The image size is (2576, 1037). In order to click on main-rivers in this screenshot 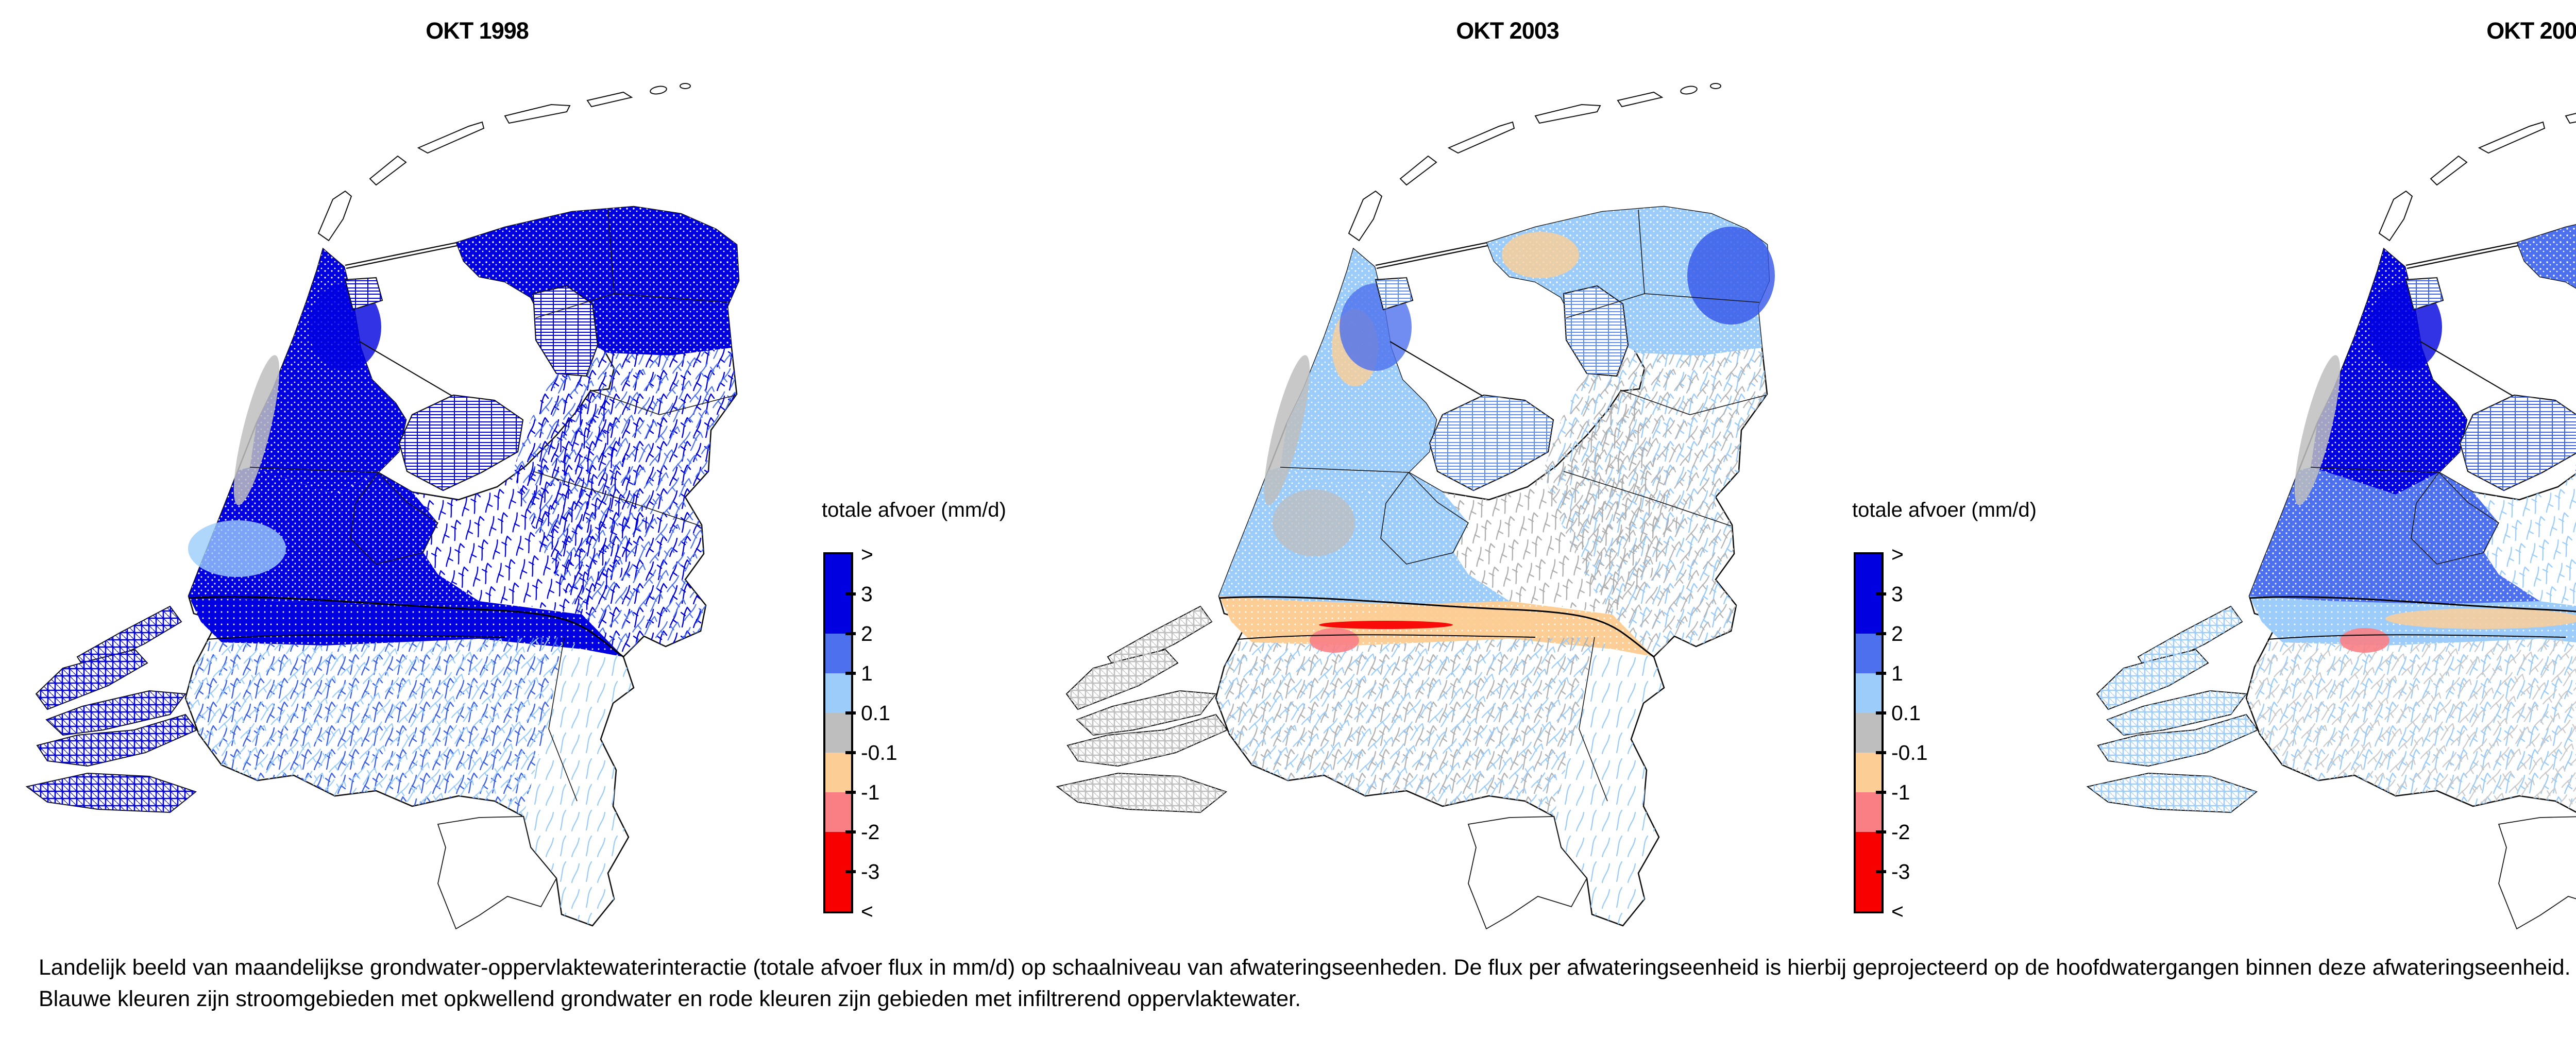, I will do `click(2412, 618)`.